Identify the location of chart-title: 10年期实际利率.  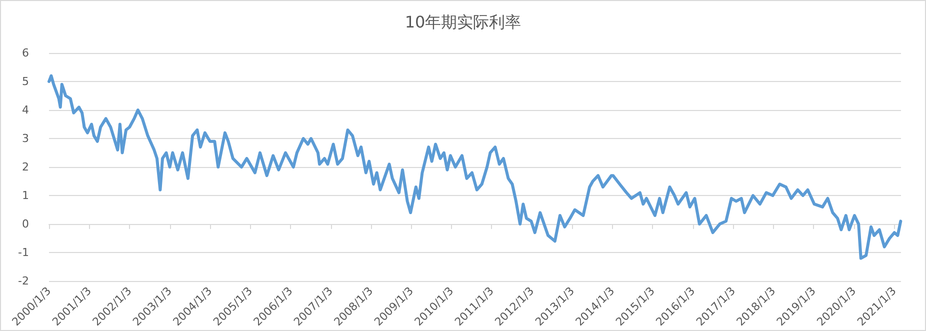
(463, 22).